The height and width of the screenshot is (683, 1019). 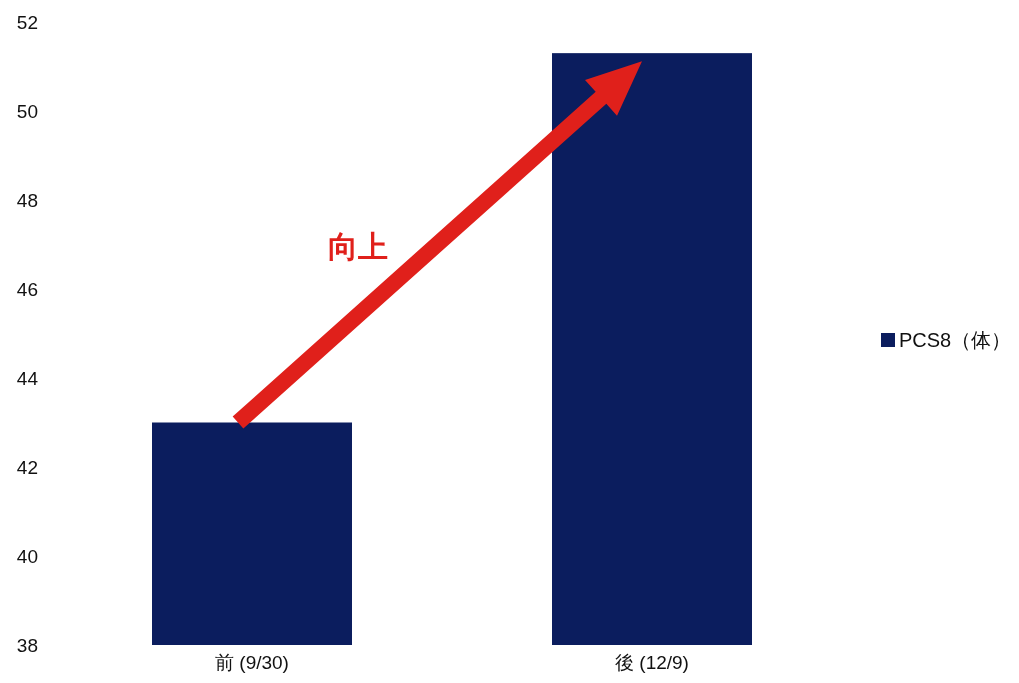 I want to click on y-tick-label: 40, so click(x=27, y=556).